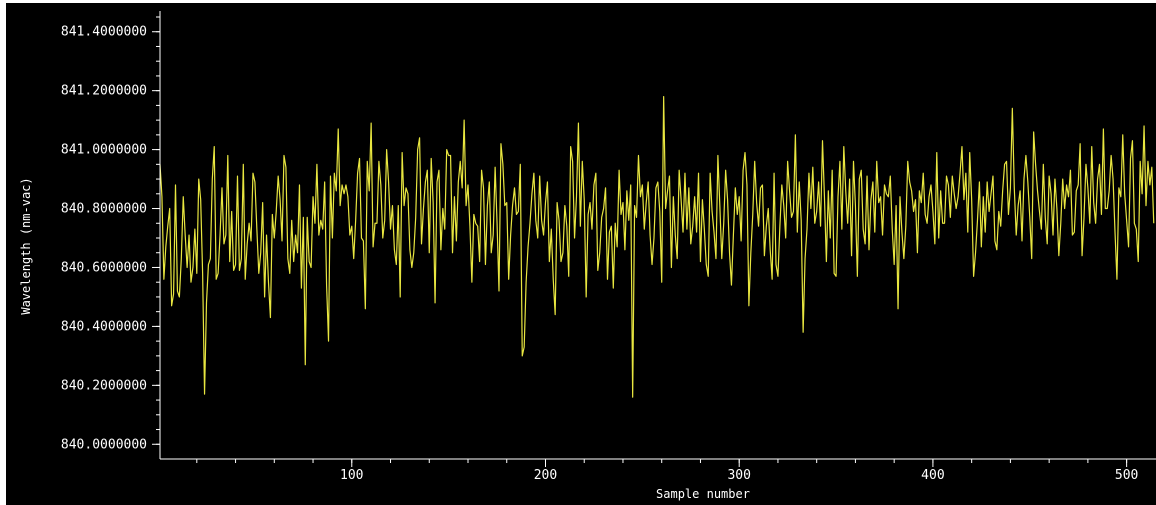  What do you see at coordinates (104, 209) in the screenshot?
I see `y-tick-label: 840.8000000` at bounding box center [104, 209].